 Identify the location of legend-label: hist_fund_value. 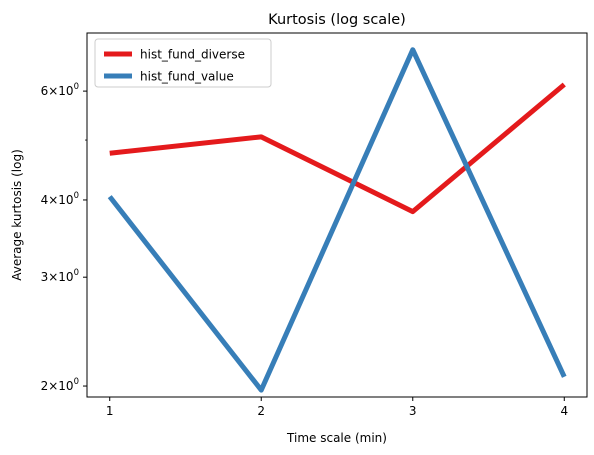
(187, 77).